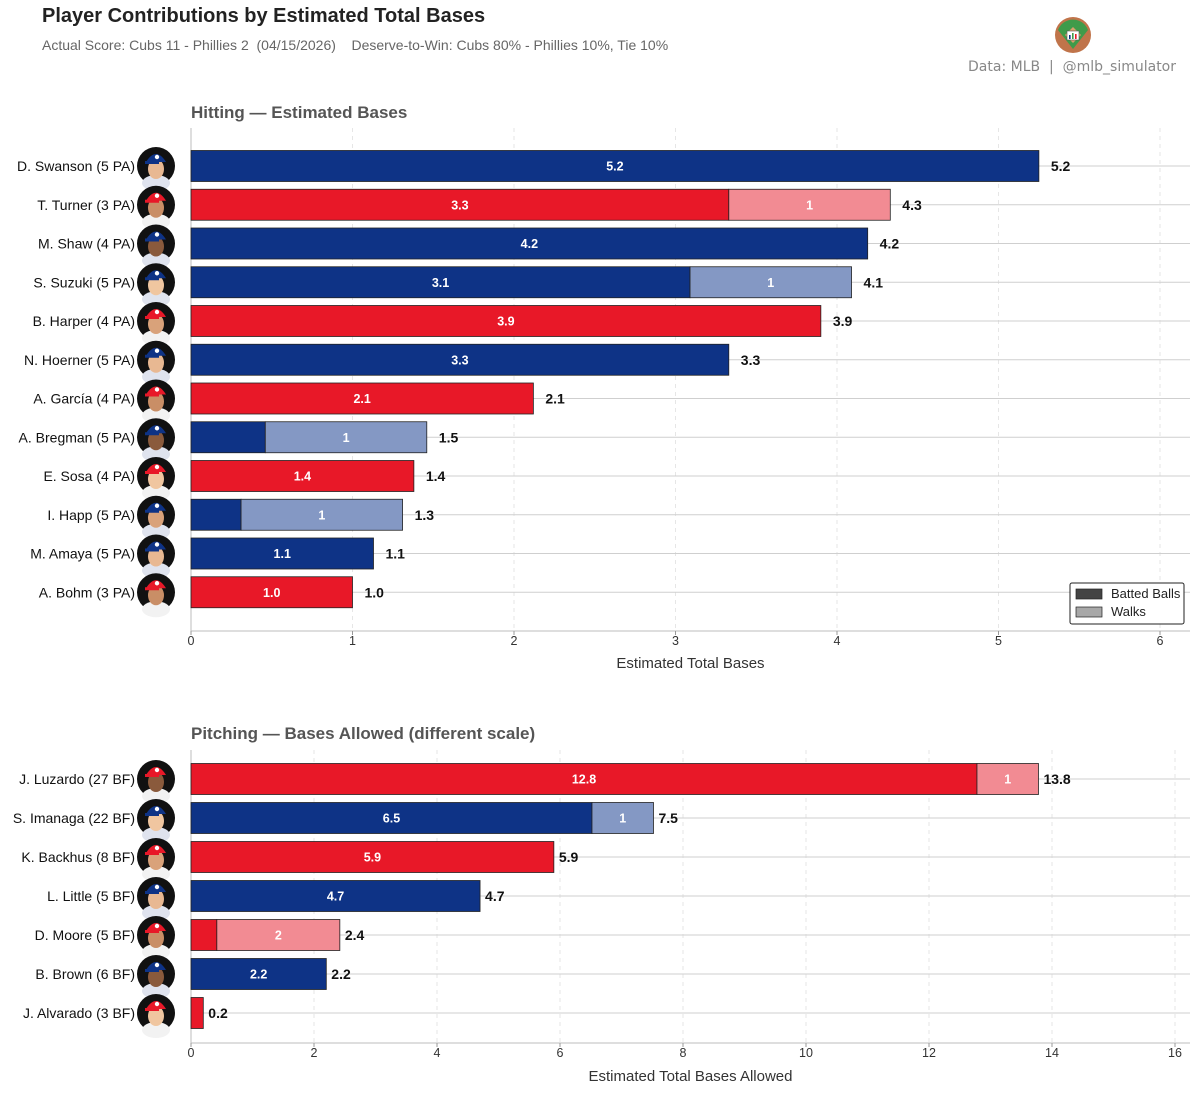 This screenshot has width=1200, height=1093. Describe the element at coordinates (352, 641) in the screenshot. I see `x-tick-label: 1` at that location.